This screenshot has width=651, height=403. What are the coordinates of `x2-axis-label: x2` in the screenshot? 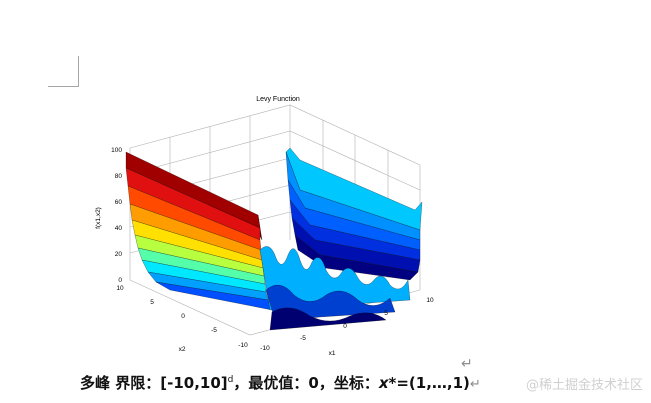 It's located at (182, 349).